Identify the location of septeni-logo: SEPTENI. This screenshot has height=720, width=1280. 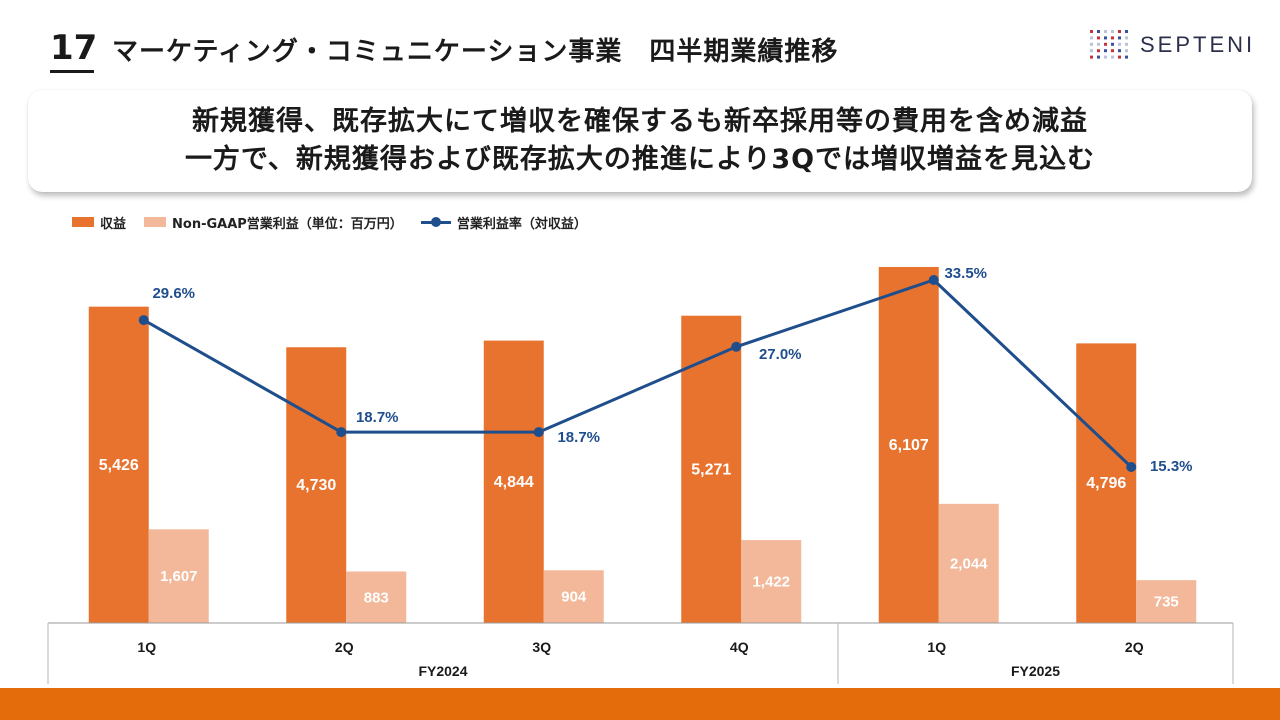
(1171, 45).